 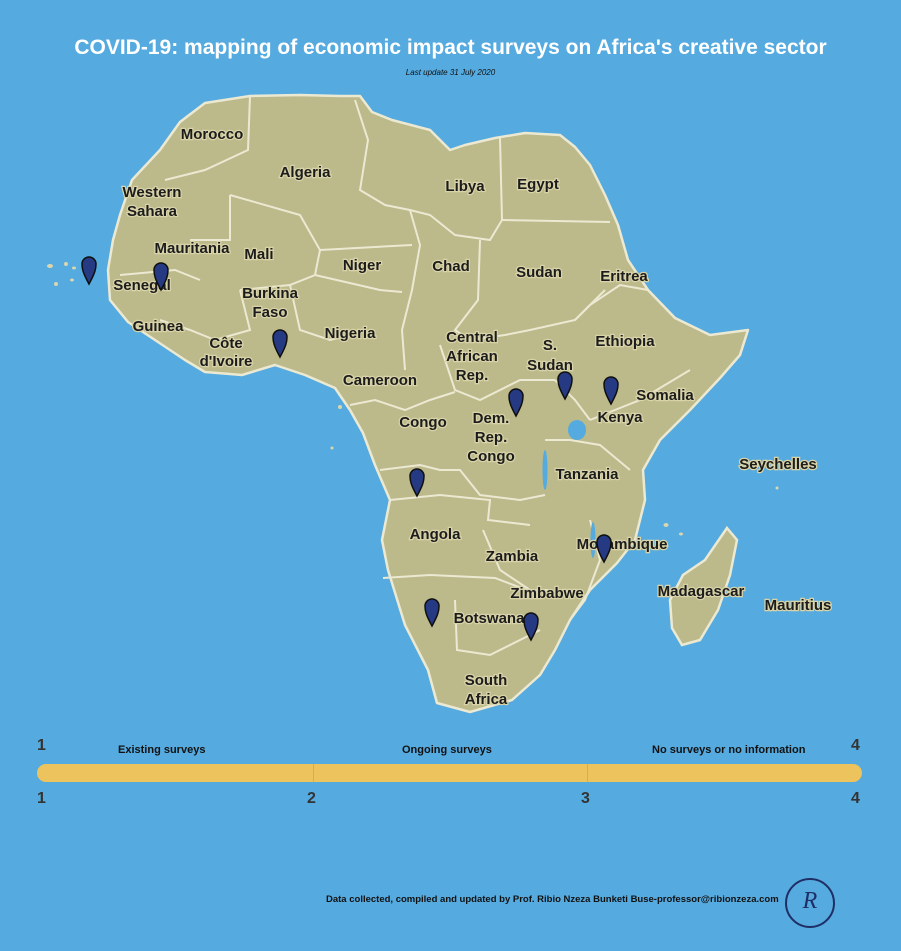 What do you see at coordinates (545, 470) in the screenshot?
I see `lake-tanganyika` at bounding box center [545, 470].